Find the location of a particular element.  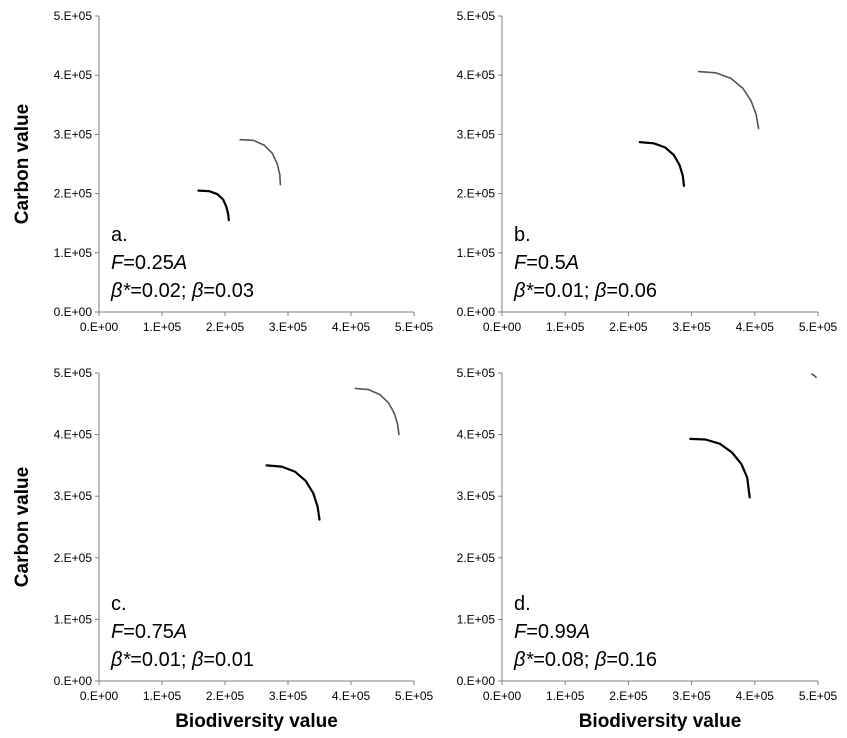

f-annotation: F=0.5A is located at coordinates (546, 263).